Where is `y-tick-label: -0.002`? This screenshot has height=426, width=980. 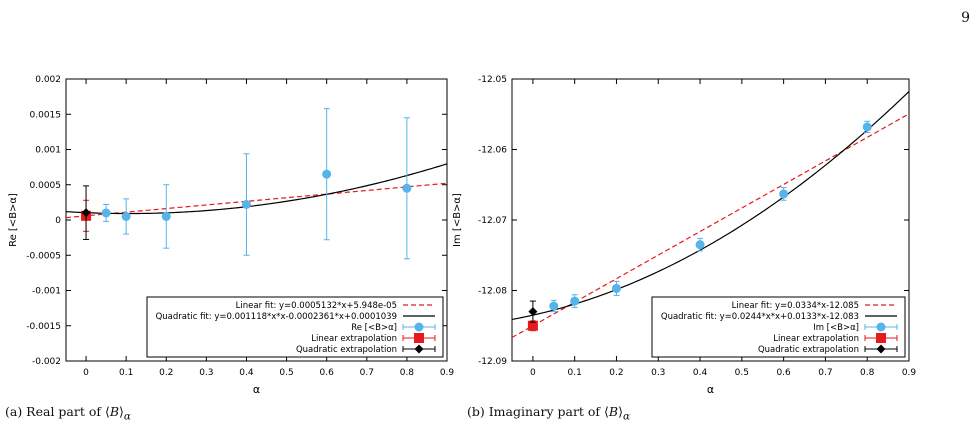 y-tick-label: -0.002 is located at coordinates (46, 362).